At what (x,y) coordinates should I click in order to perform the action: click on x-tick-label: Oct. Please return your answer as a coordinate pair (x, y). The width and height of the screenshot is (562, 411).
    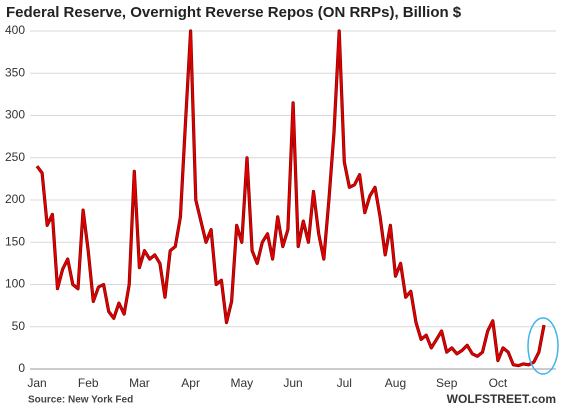
    Looking at the image, I should click on (498, 383).